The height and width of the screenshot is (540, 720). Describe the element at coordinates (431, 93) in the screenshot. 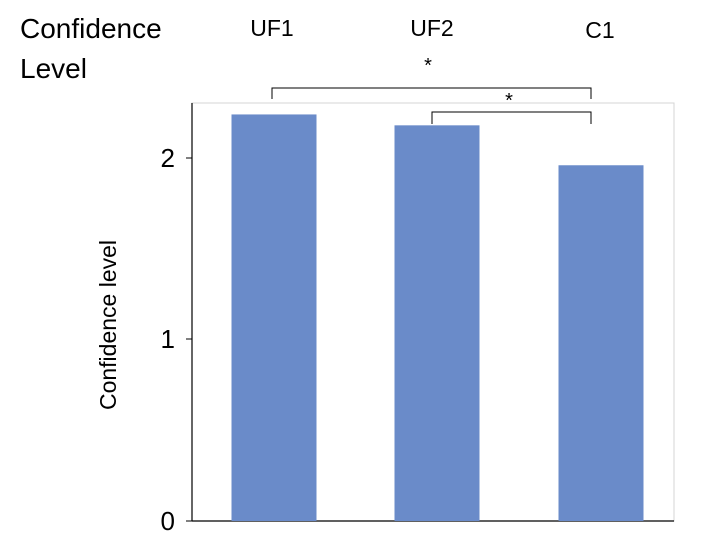

I see `significance-bracket-uf1-c1` at that location.